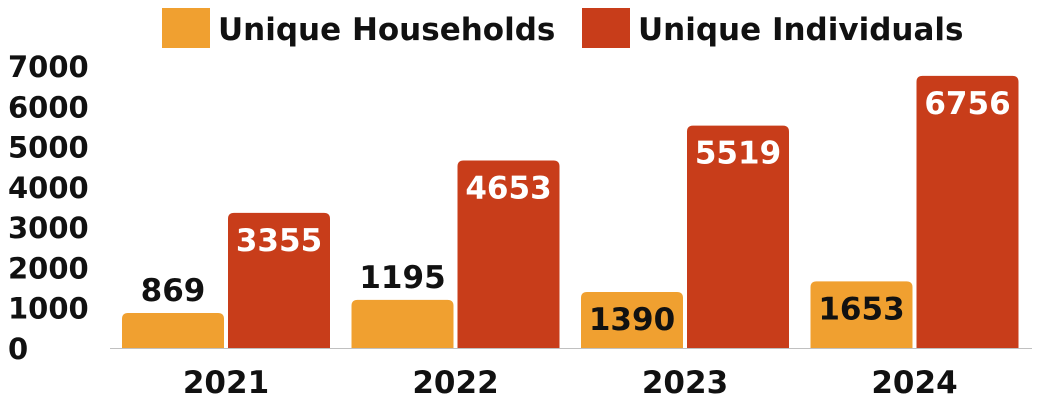 The image size is (1039, 400). What do you see at coordinates (48, 67) in the screenshot?
I see `y-tick-label: 7000` at bounding box center [48, 67].